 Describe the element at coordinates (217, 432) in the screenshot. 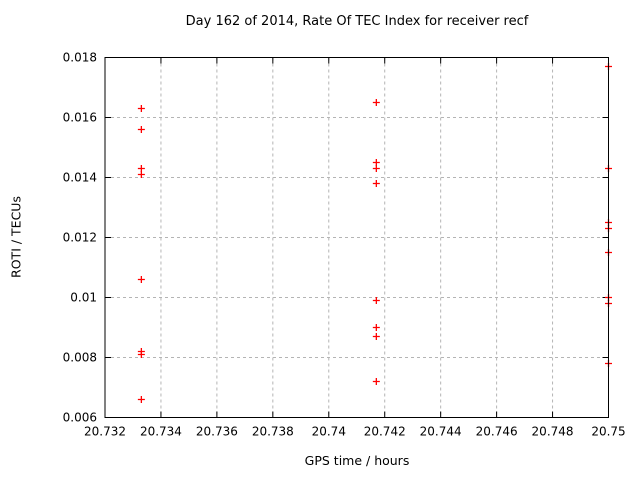

I see `x-tick-label: 20.736` at that location.